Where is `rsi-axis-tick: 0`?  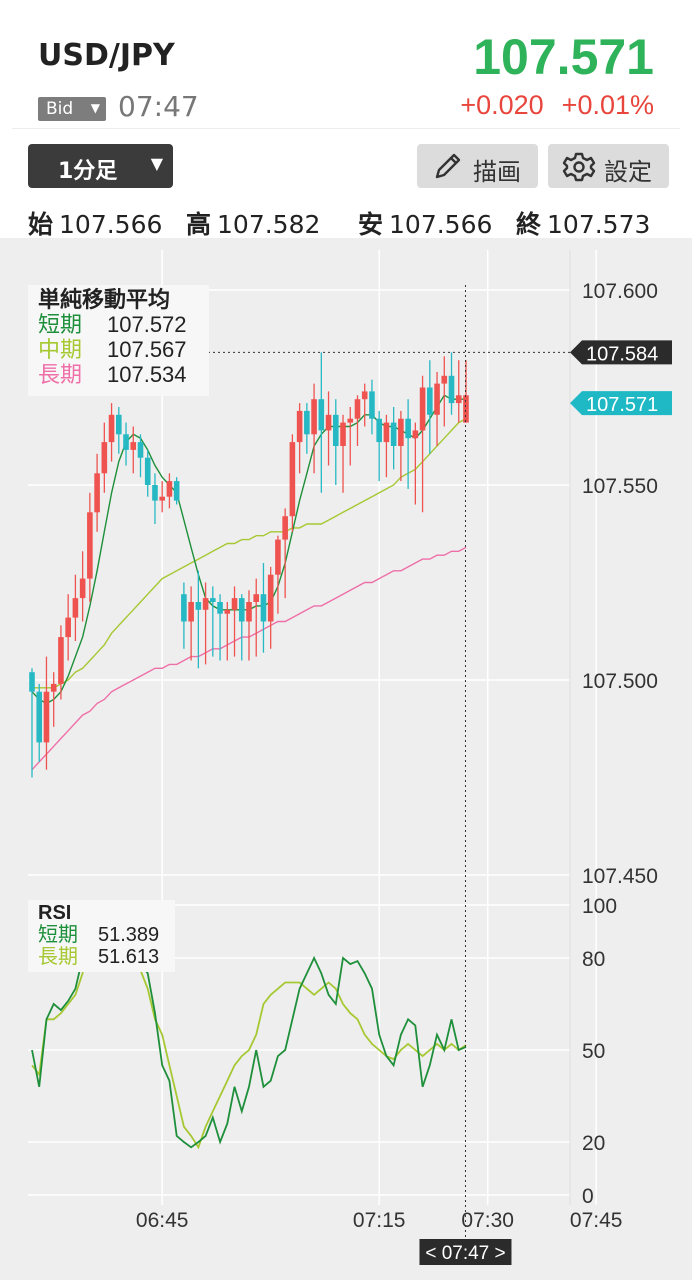 rsi-axis-tick: 0 is located at coordinates (588, 1196).